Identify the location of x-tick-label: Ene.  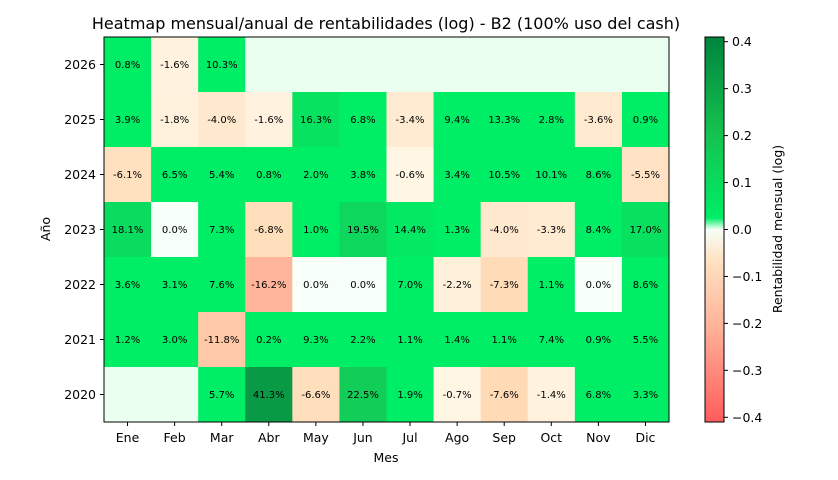
(128, 437).